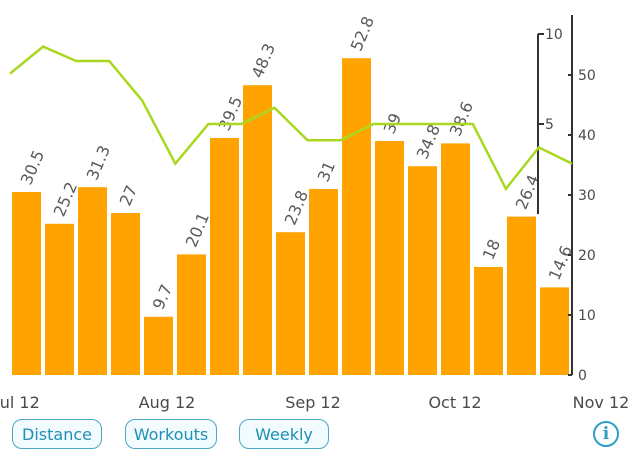  Describe the element at coordinates (549, 125) in the screenshot. I see `secondary-tick-label: 5` at that location.